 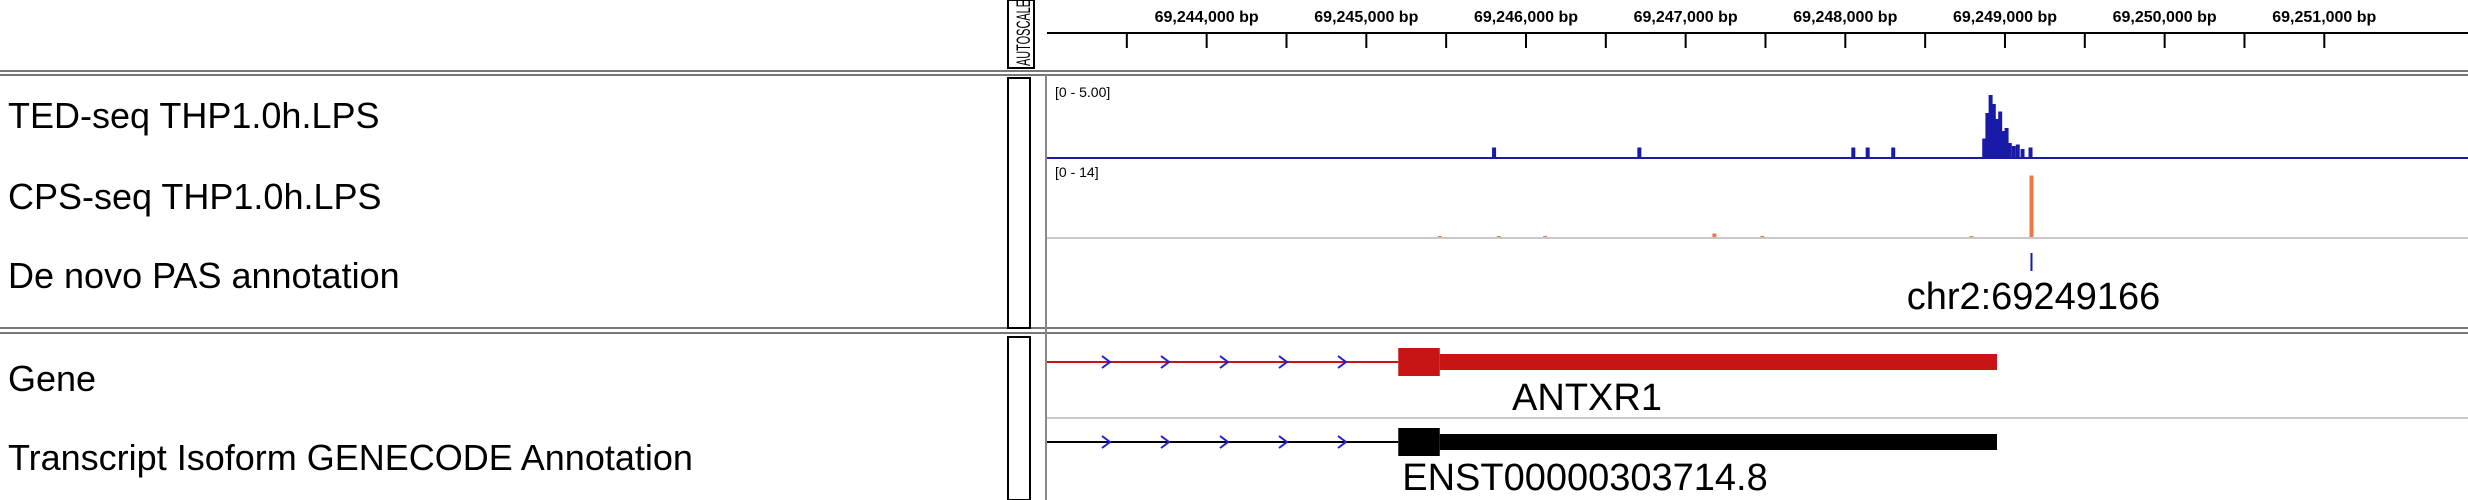 What do you see at coordinates (350, 457) in the screenshot?
I see `track-name-transcript-isoform: Transcript Isoform GENECODE Annotation` at bounding box center [350, 457].